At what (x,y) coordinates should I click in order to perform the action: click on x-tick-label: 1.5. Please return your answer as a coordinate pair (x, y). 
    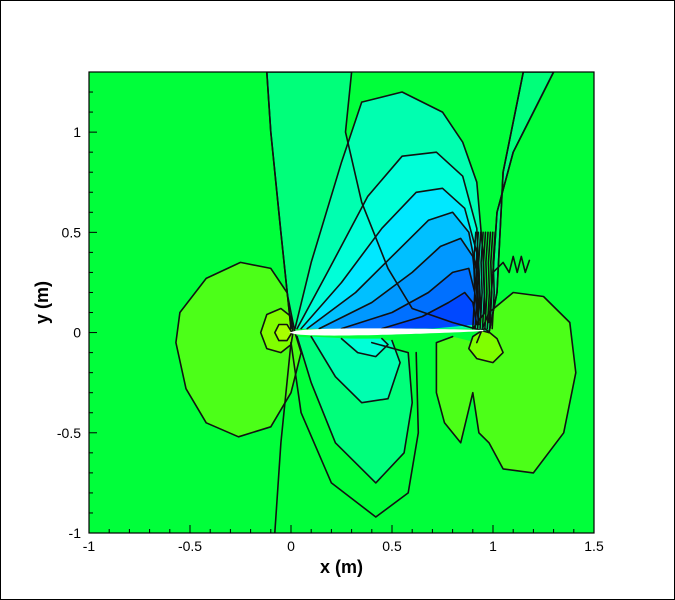
    Looking at the image, I should click on (594, 546).